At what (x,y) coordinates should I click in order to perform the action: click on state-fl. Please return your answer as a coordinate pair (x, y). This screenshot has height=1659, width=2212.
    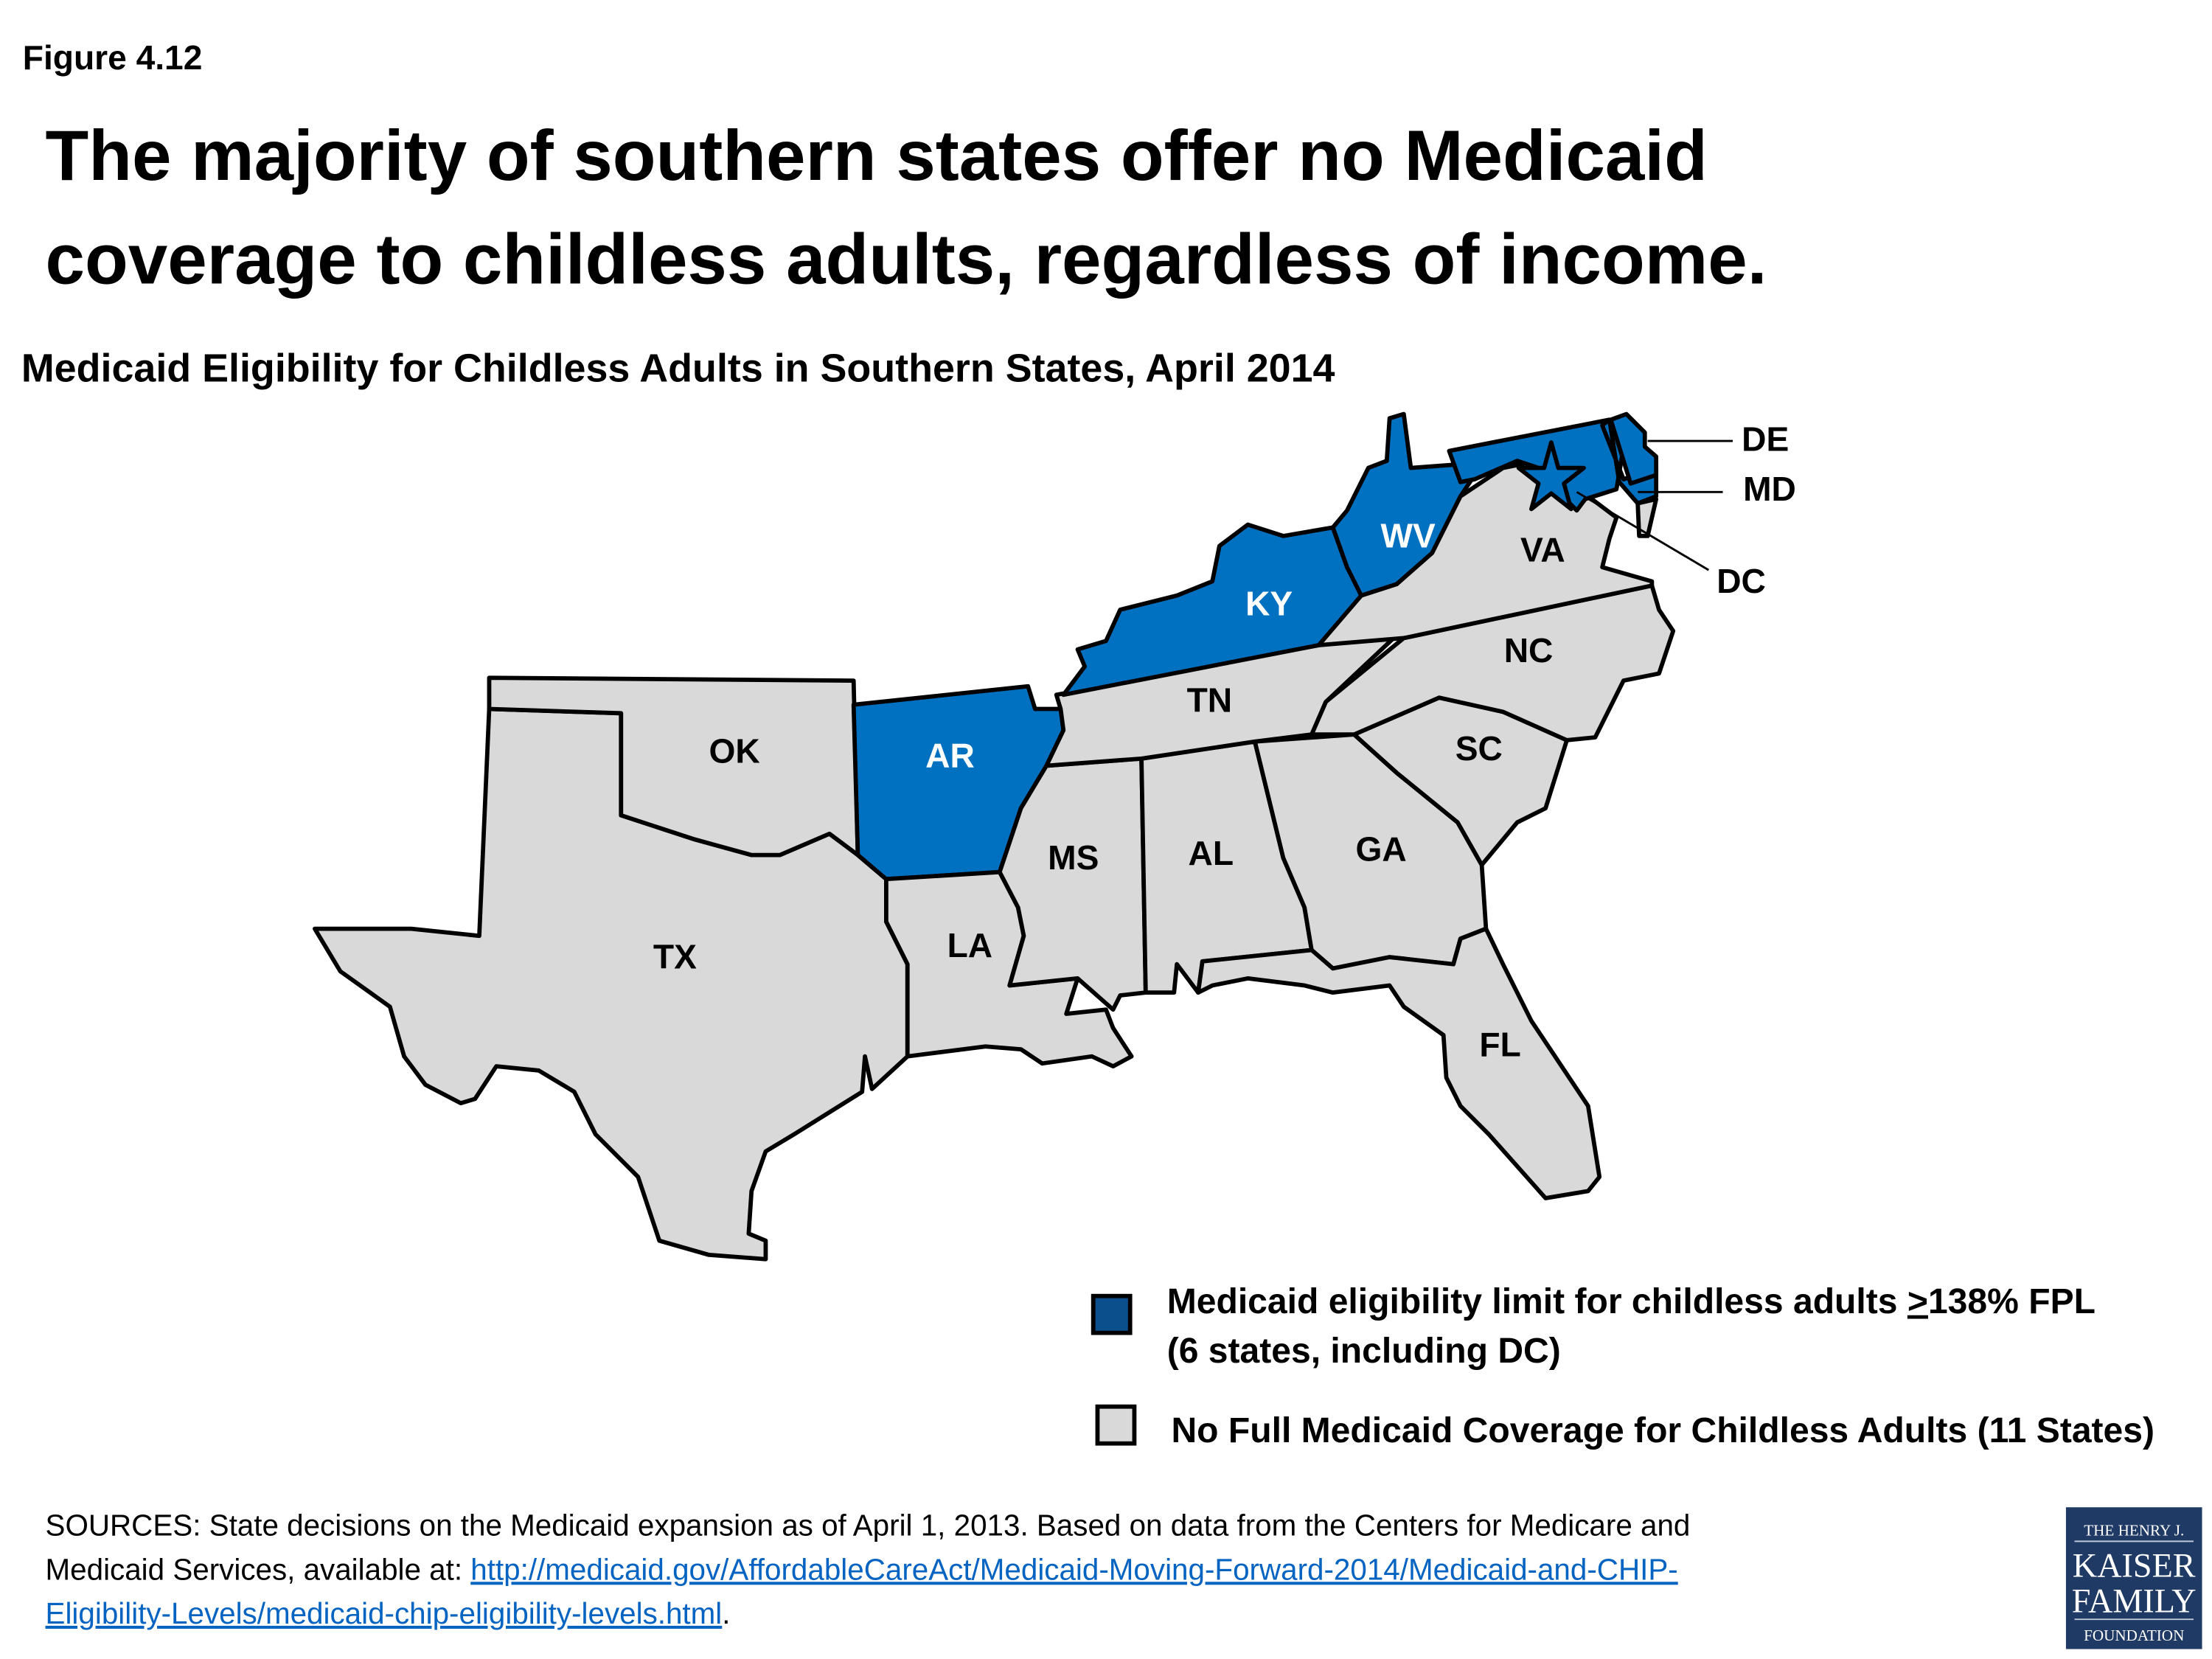
    Looking at the image, I should click on (1399, 1063).